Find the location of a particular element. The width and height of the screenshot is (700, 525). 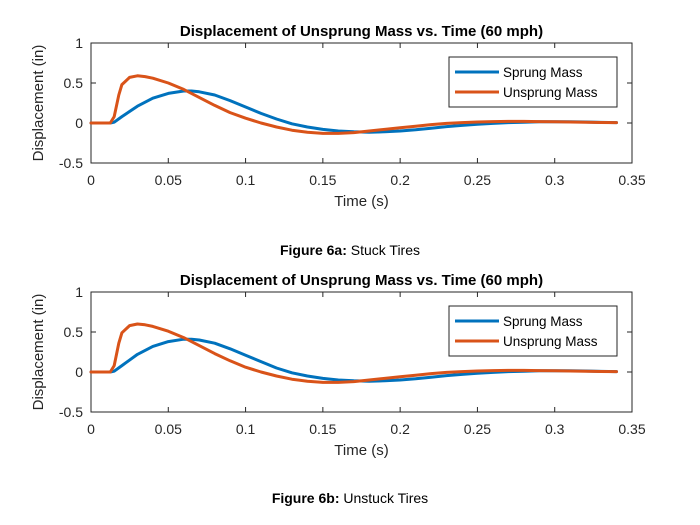

figure-caption-label: Figure 6a: is located at coordinates (313, 250).